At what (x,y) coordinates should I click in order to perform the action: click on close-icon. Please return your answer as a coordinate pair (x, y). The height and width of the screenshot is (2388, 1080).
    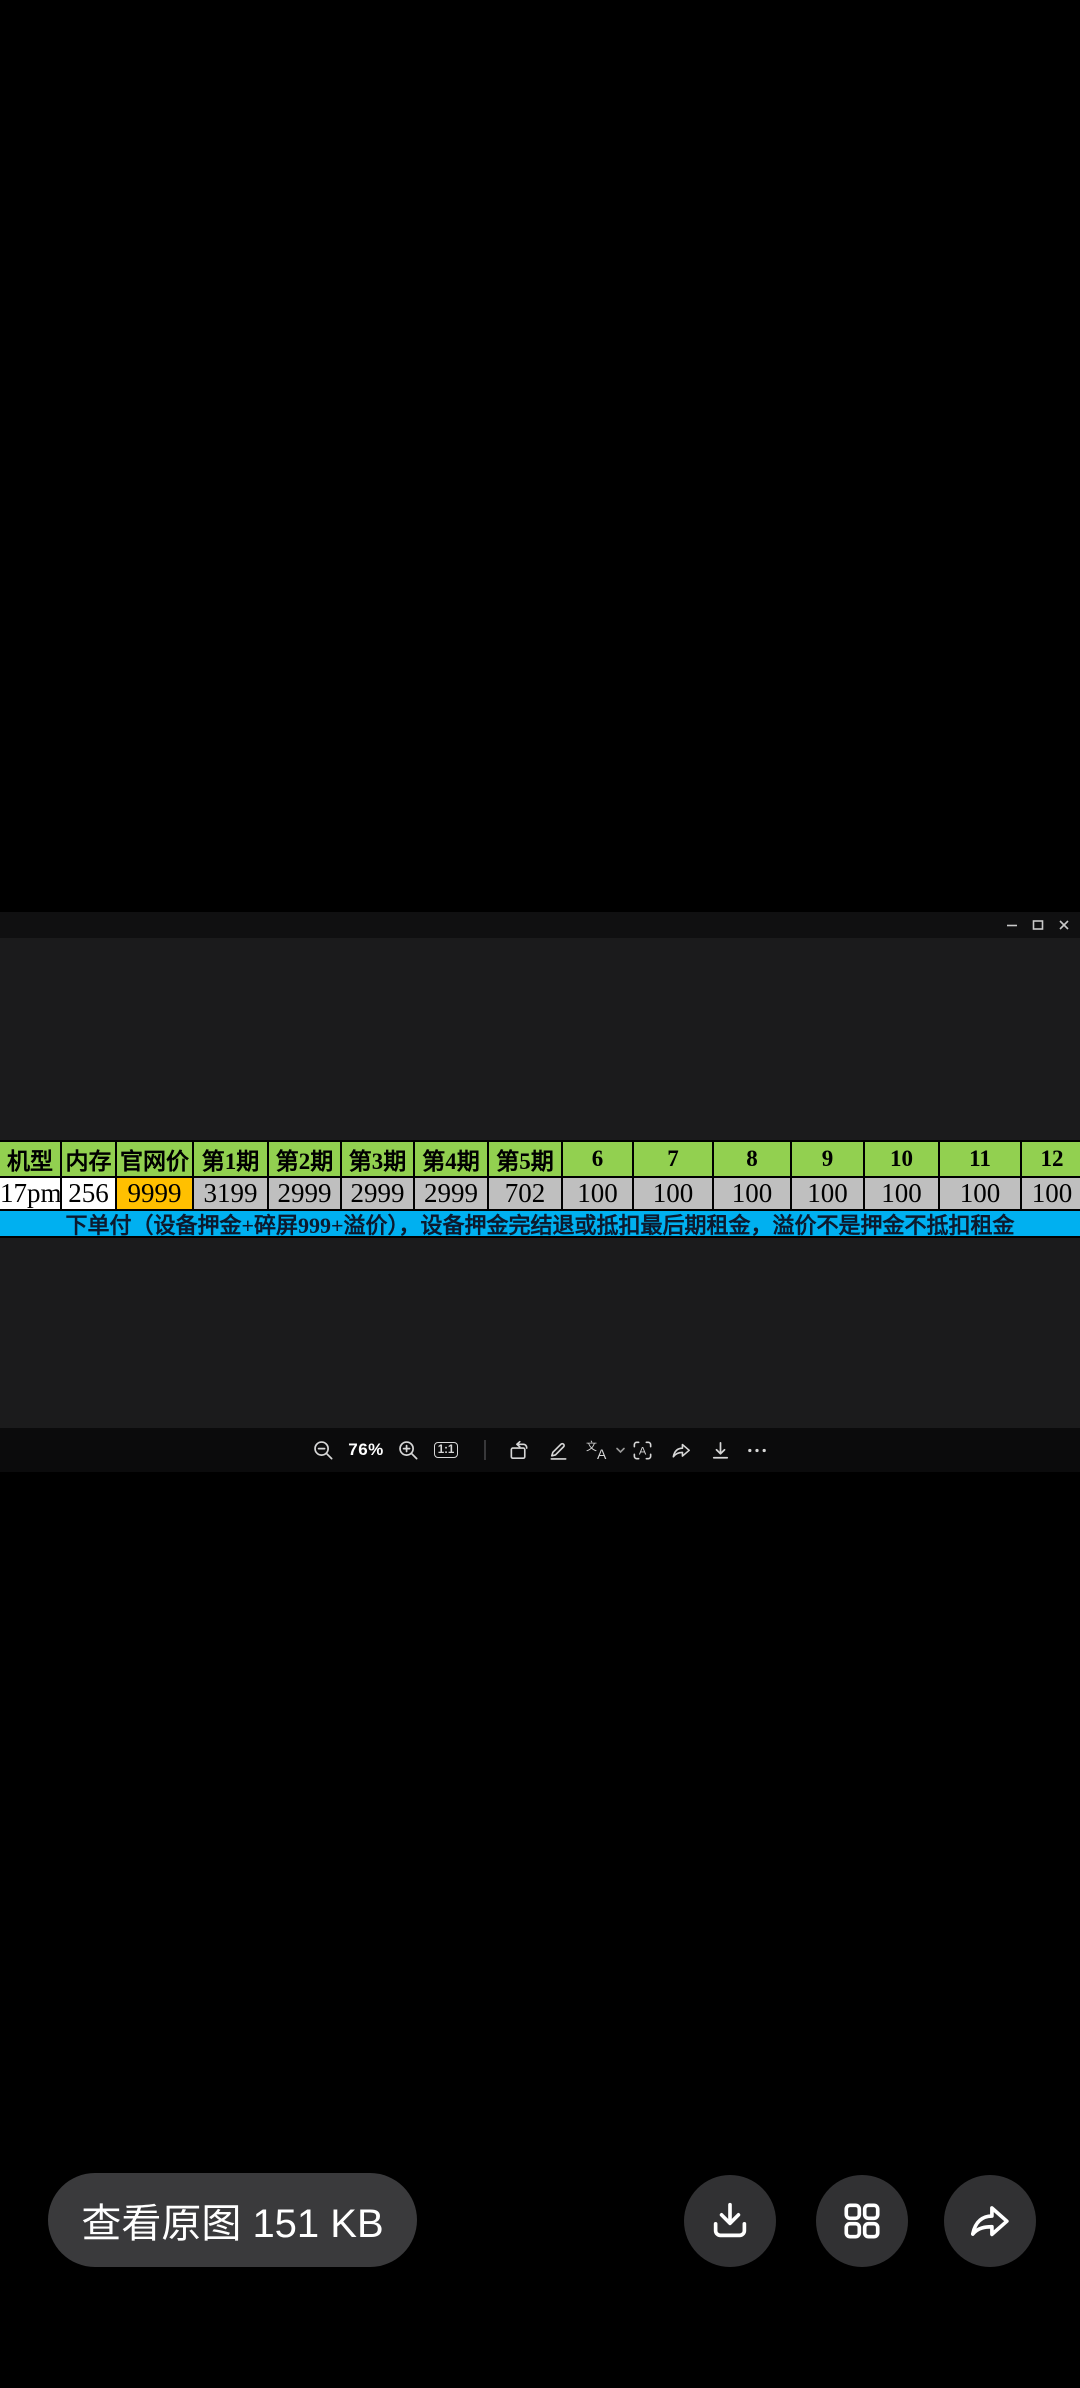
    Looking at the image, I should click on (1064, 925).